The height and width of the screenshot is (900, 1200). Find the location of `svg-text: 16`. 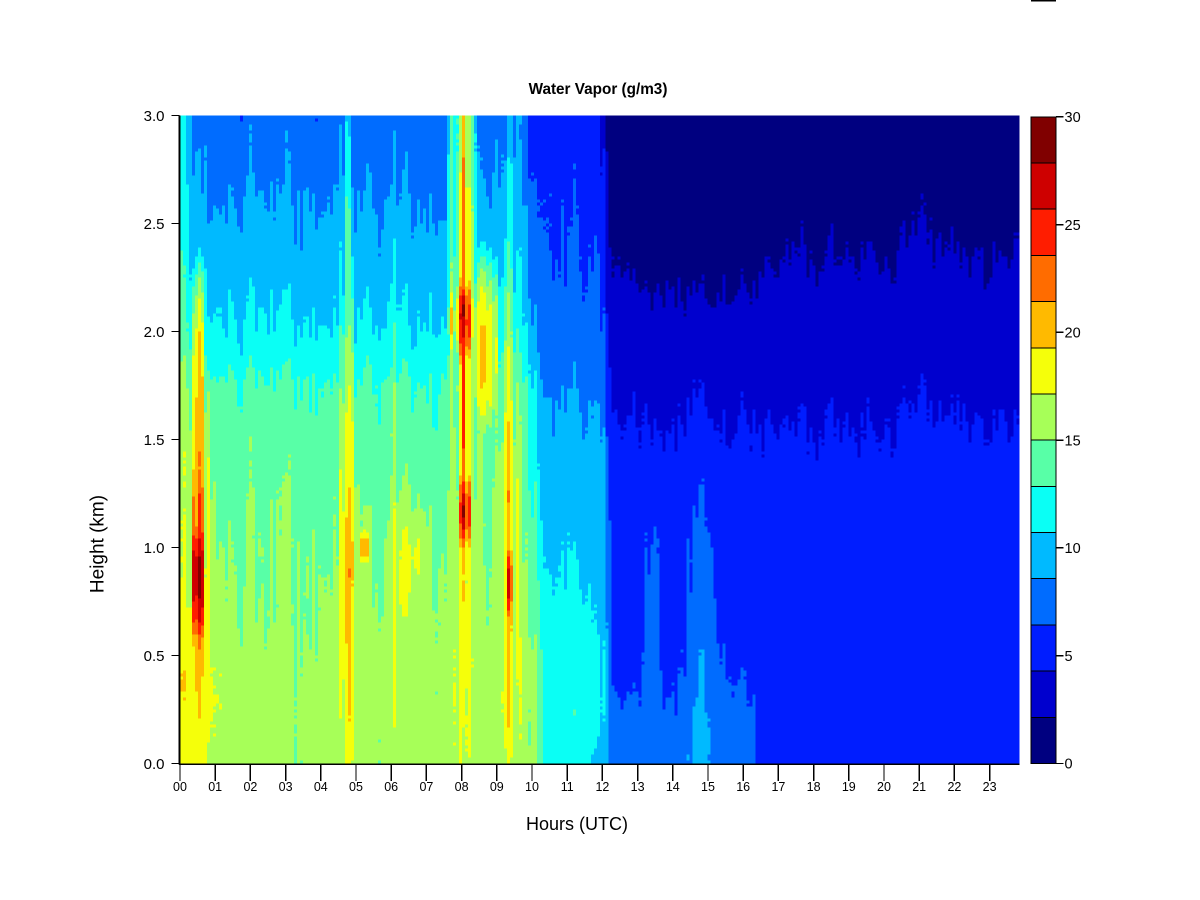

svg-text: 16 is located at coordinates (743, 787).